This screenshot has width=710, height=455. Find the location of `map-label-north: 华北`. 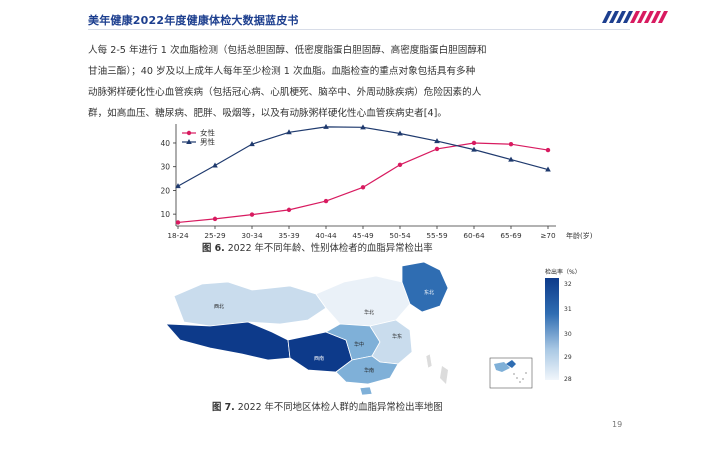

map-label-north: 华北 is located at coordinates (369, 312).